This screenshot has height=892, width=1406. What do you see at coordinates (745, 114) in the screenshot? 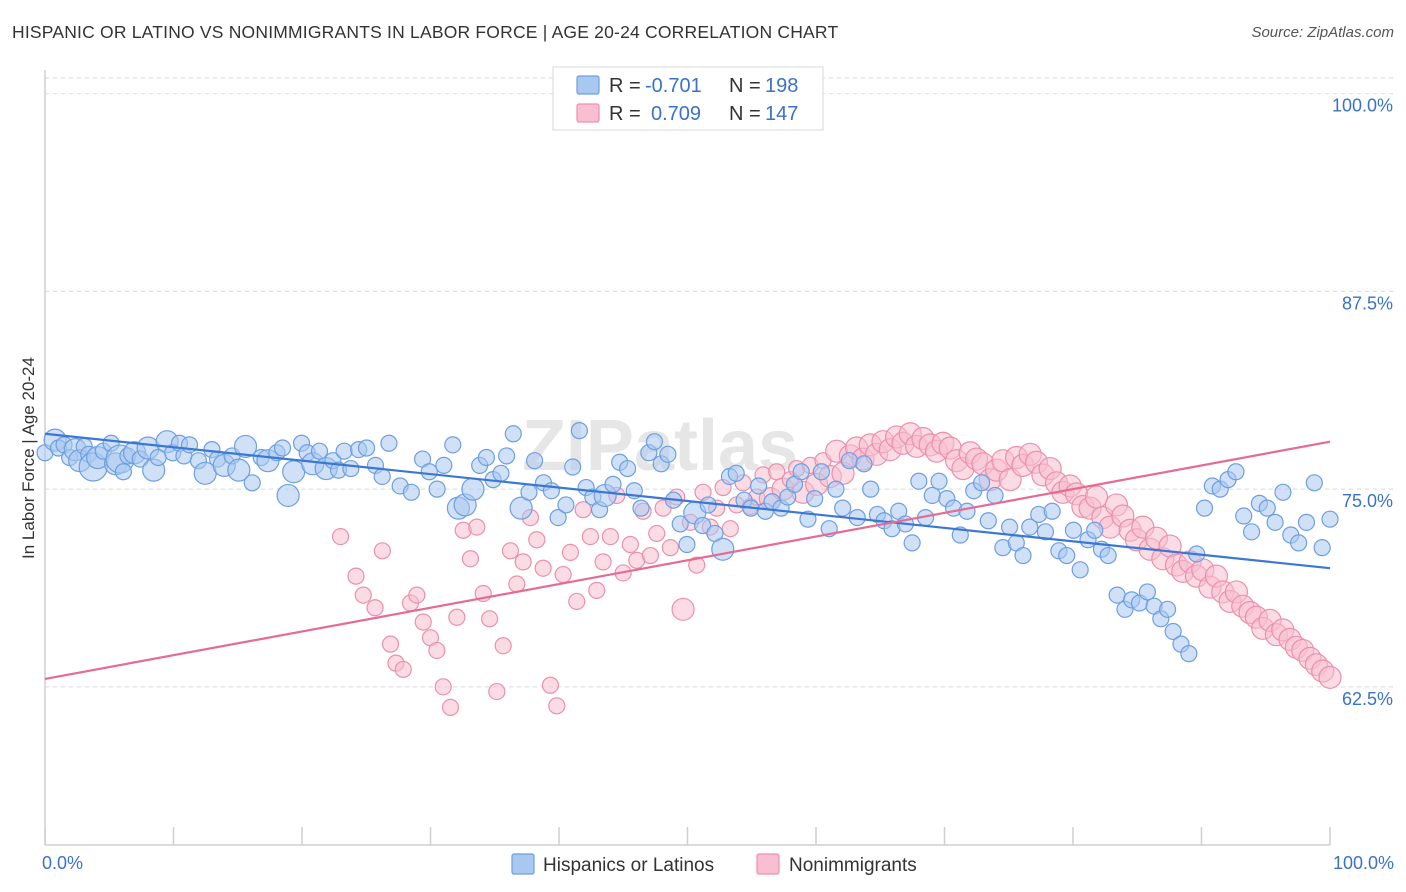
I see `legend-n-label-pink: N =` at bounding box center [745, 114].